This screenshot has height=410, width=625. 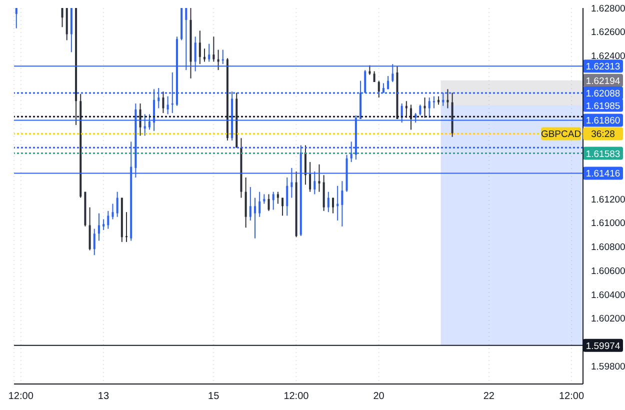 What do you see at coordinates (603, 67) in the screenshot?
I see `ref-line-label: 1.62313` at bounding box center [603, 67].